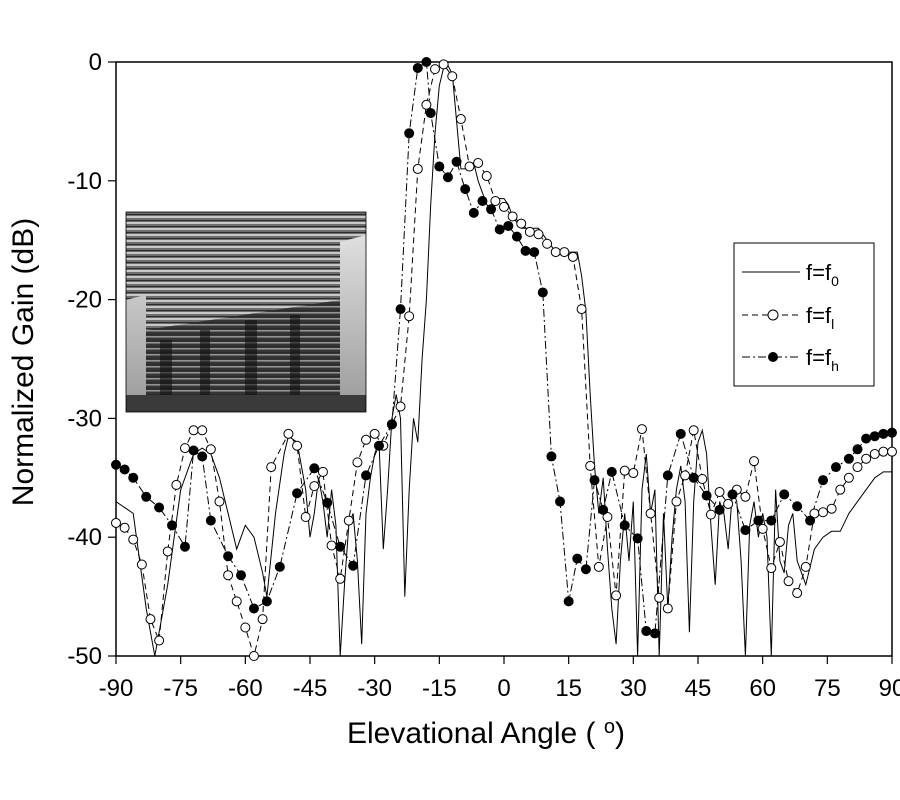 The height and width of the screenshot is (800, 900). I want to click on x-axis-title: Elevational Angle ( o), so click(486, 733).